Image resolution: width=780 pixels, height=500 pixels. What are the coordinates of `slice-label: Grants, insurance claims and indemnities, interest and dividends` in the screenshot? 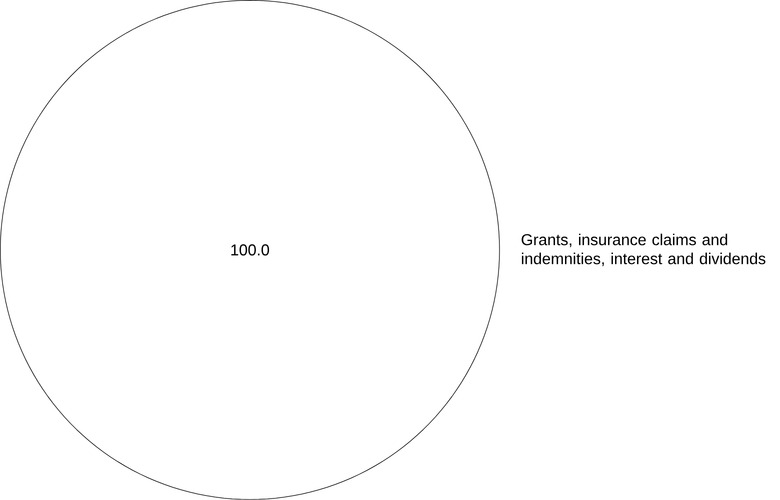 It's located at (644, 250).